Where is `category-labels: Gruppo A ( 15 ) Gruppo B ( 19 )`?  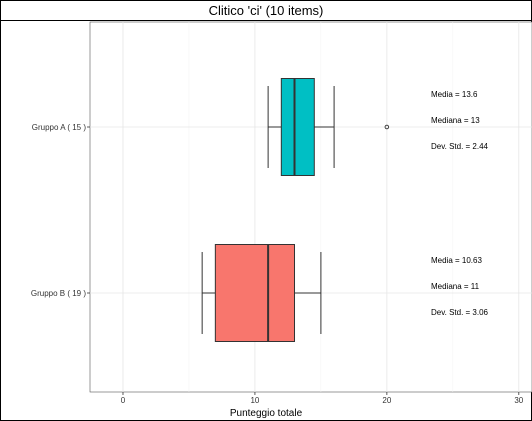
category-labels: Gruppo A ( 15 ) Gruppo B ( 19 ) is located at coordinates (60, 210).